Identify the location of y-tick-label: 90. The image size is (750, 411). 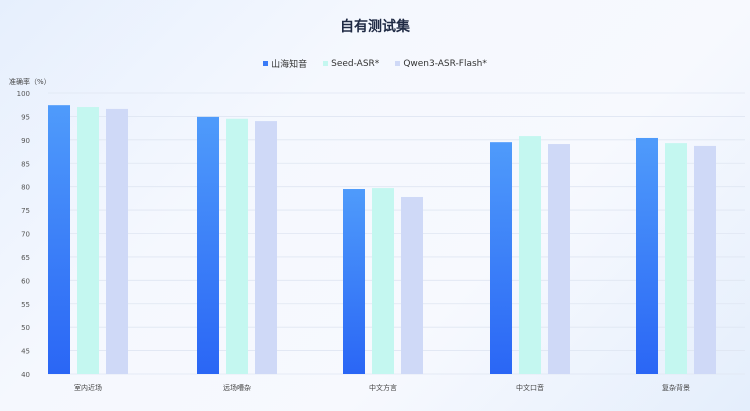
(25, 141).